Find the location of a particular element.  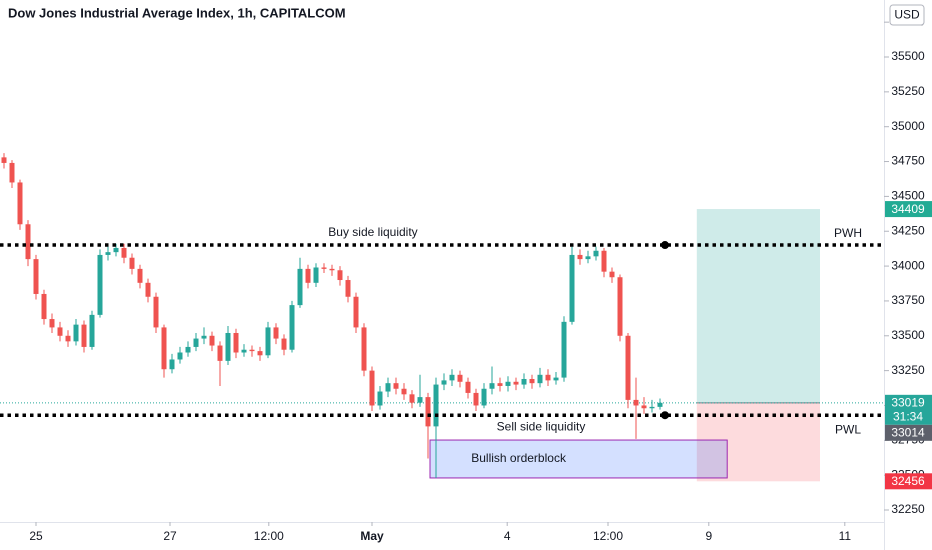

y-tick-label: 34500 is located at coordinates (908, 196).